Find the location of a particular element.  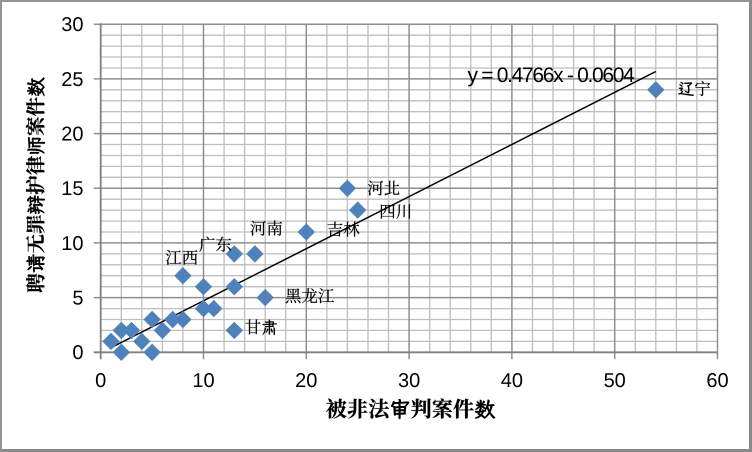

svg-text: 5 is located at coordinates (77, 299).